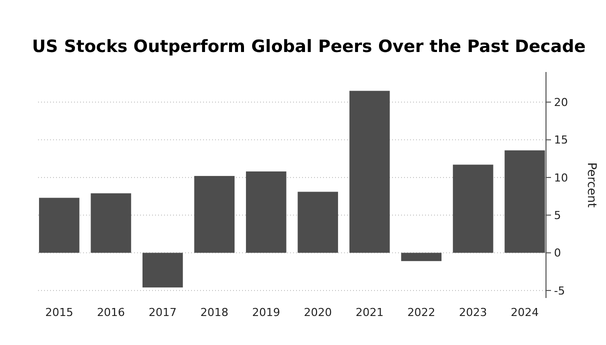 The width and height of the screenshot is (606, 345). Describe the element at coordinates (110, 312) in the screenshot. I see `x-tick-label: 2016` at that location.